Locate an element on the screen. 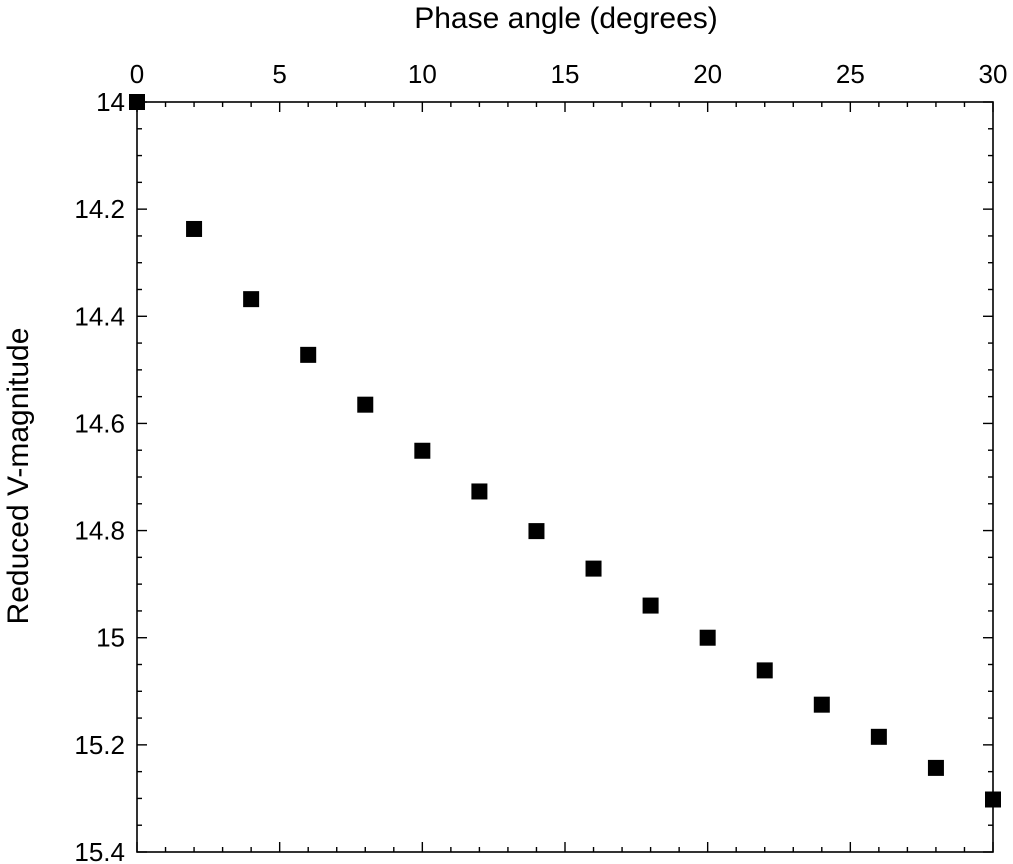 The width and height of the screenshot is (1013, 864). x-tick-labels: 0 5 10 15 20 25 30 is located at coordinates (569, 74).